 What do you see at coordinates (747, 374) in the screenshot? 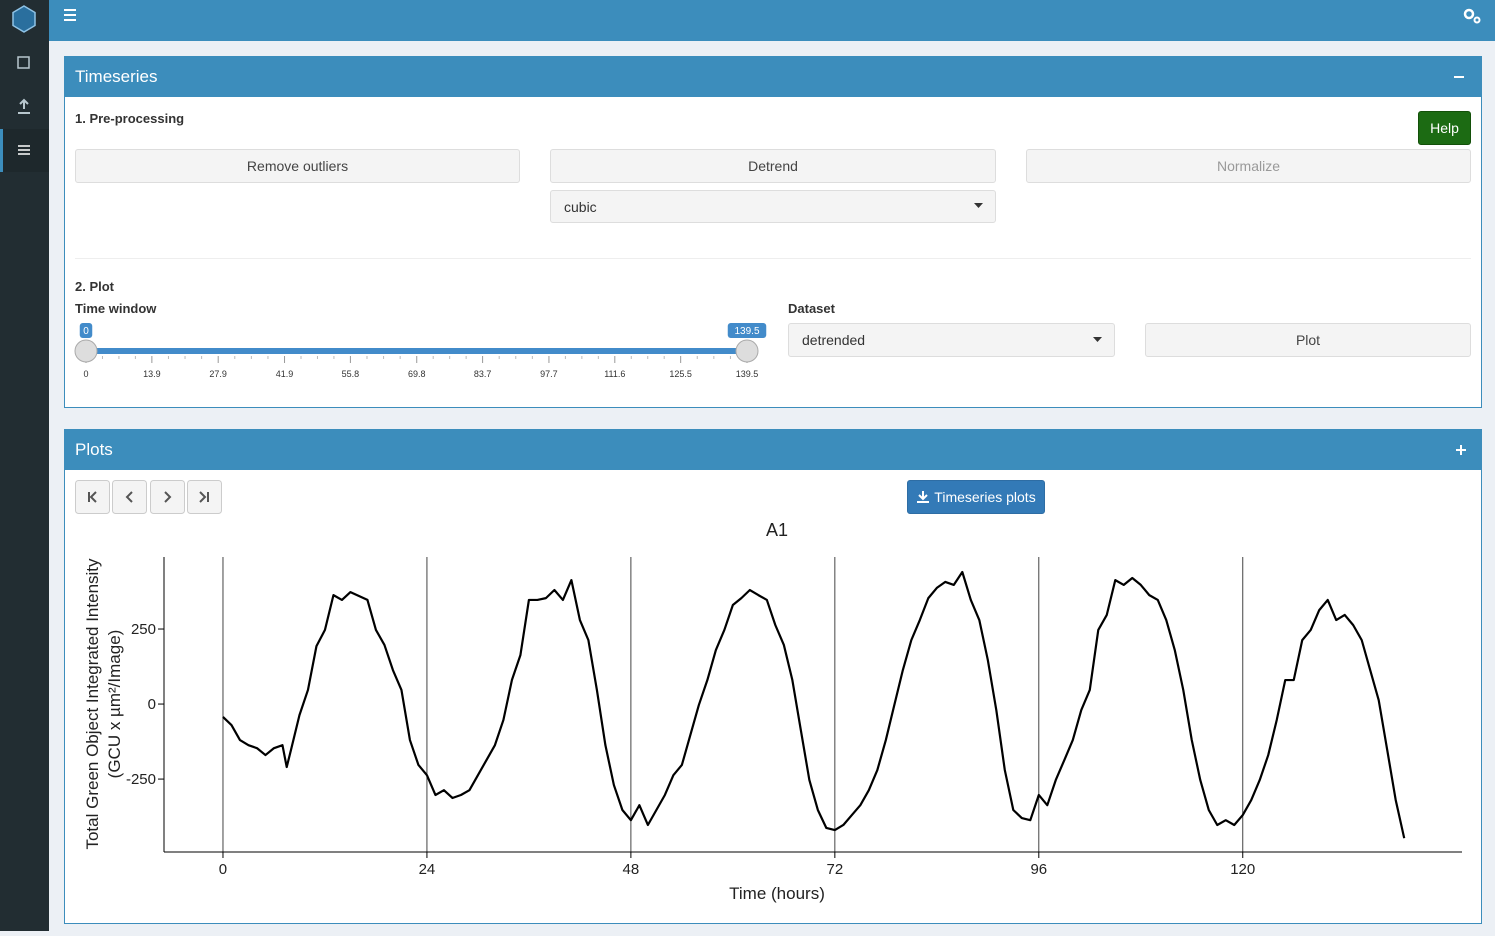
I see `slider-tick-label: 139.5` at bounding box center [747, 374].